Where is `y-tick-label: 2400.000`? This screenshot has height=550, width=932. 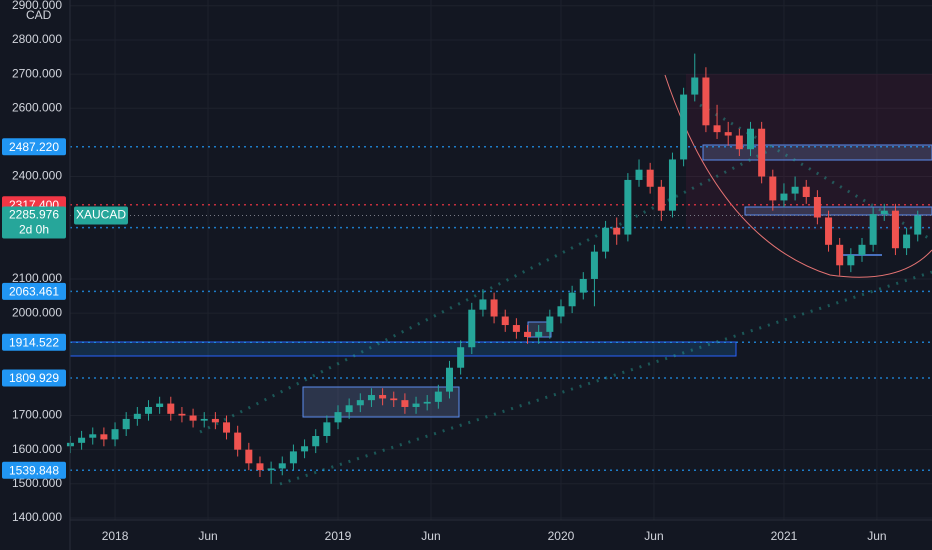 y-tick-label: 2400.000 is located at coordinates (37, 176).